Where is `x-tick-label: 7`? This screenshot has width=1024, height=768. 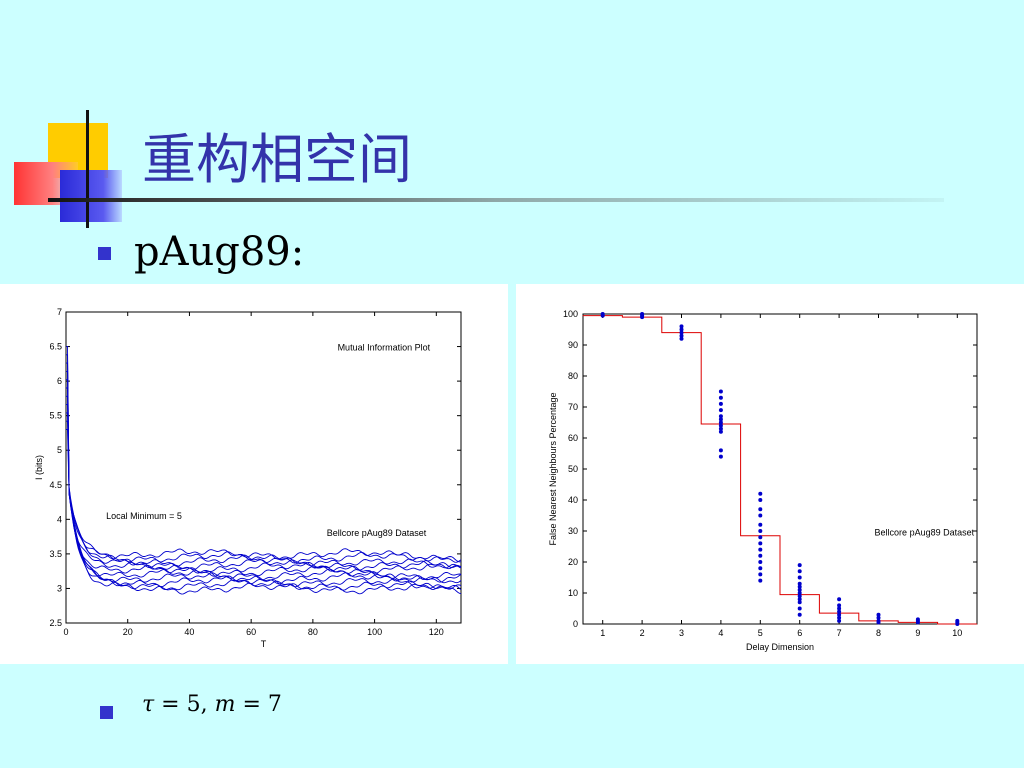
x-tick-label: 7 is located at coordinates (839, 633).